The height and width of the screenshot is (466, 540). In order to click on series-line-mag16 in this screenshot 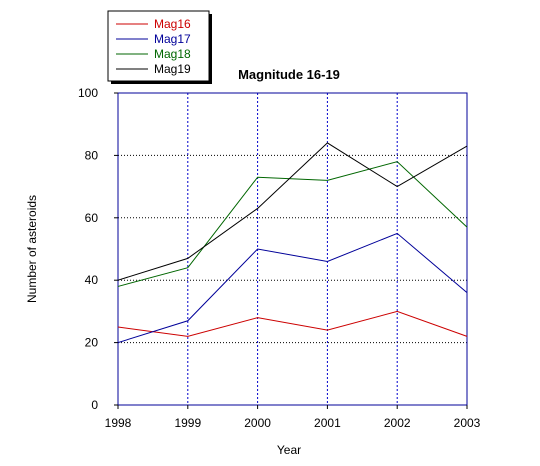, I will do `click(292, 323)`.